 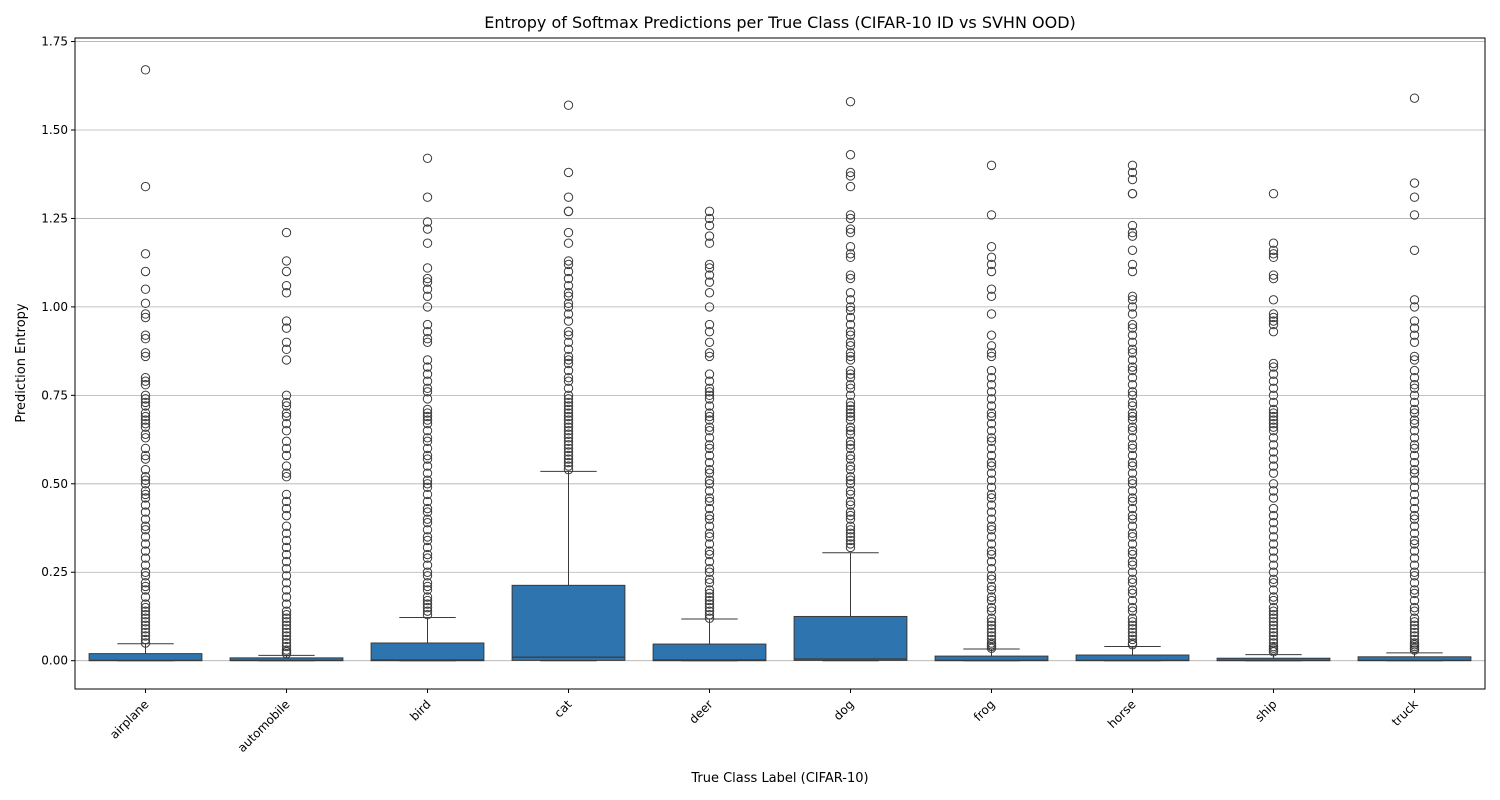 I want to click on box-deer, so click(x=709, y=640).